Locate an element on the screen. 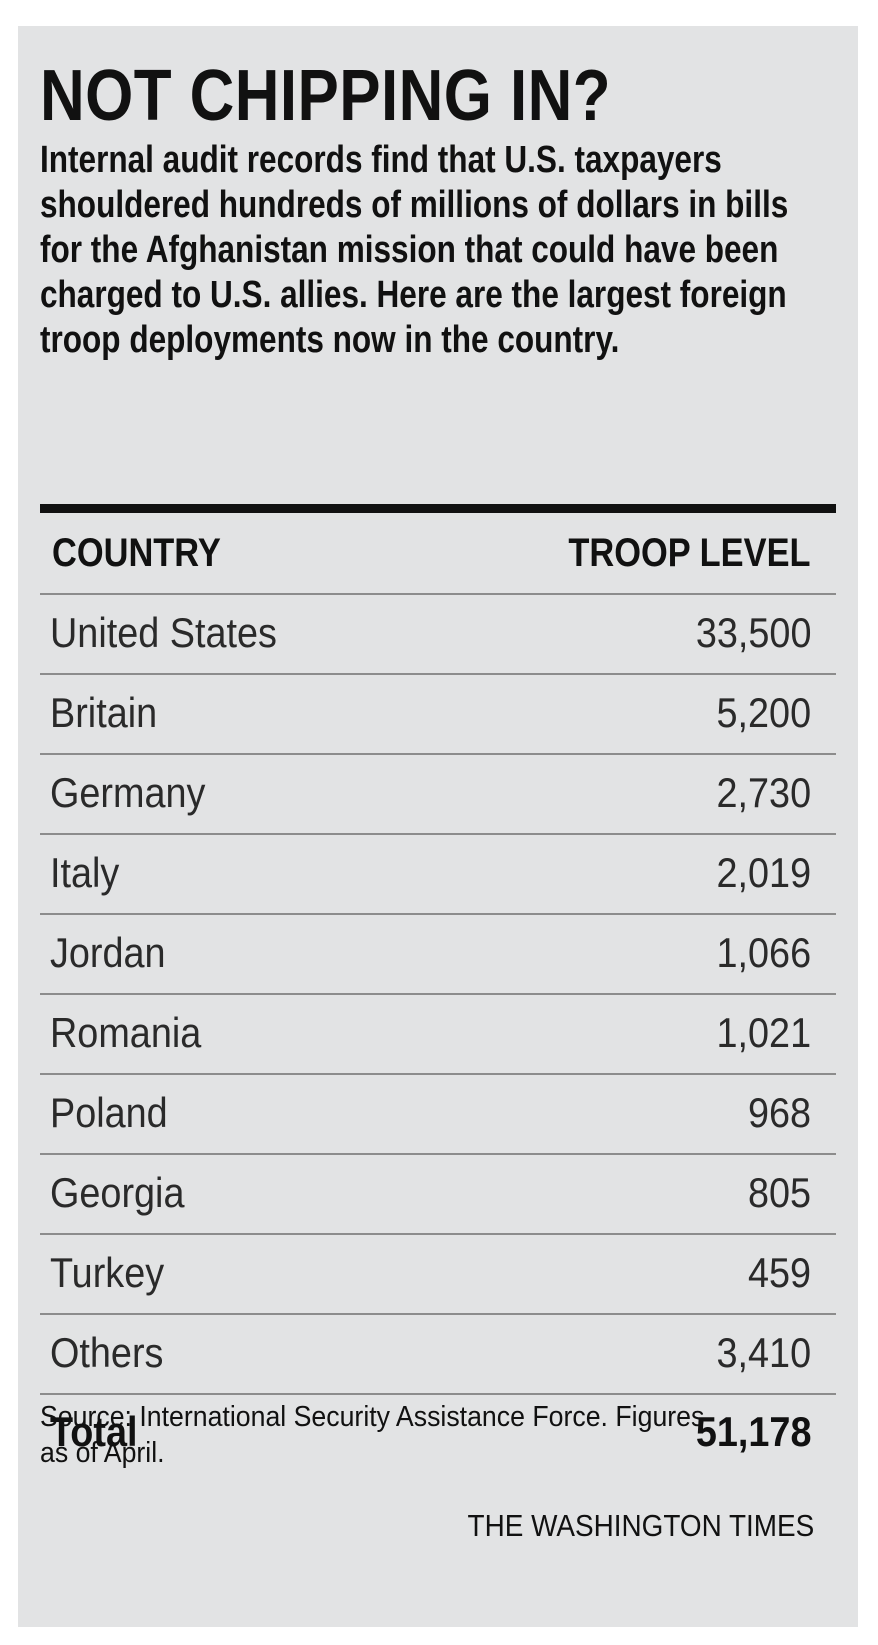  table-row: Others 3,410 is located at coordinates (438, 1355).